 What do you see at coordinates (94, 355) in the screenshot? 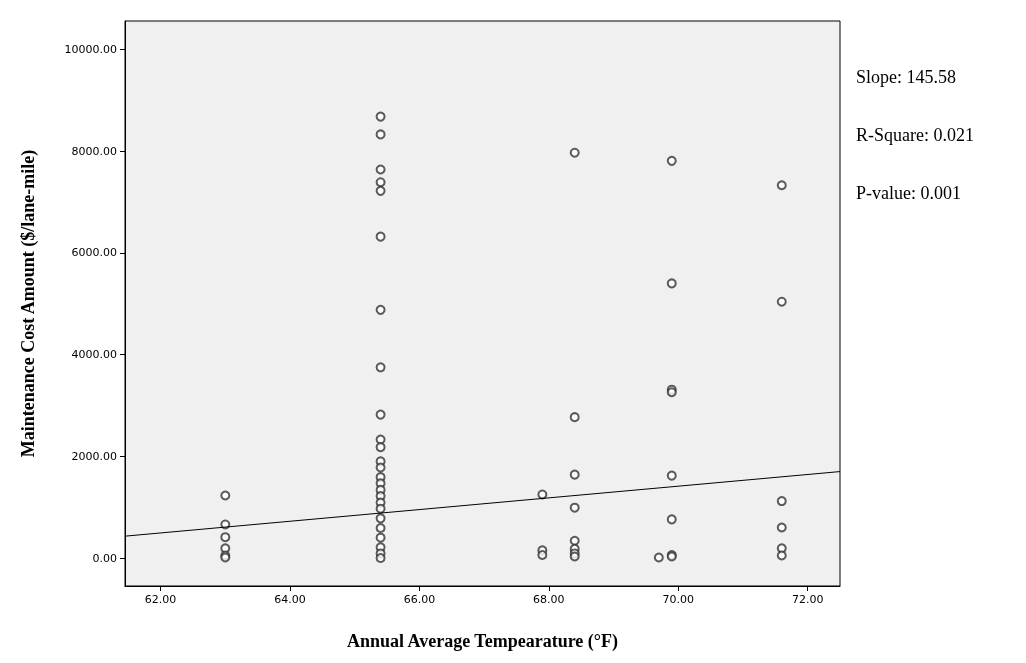
I see `y-tick-label: 4000.00` at bounding box center [94, 355].